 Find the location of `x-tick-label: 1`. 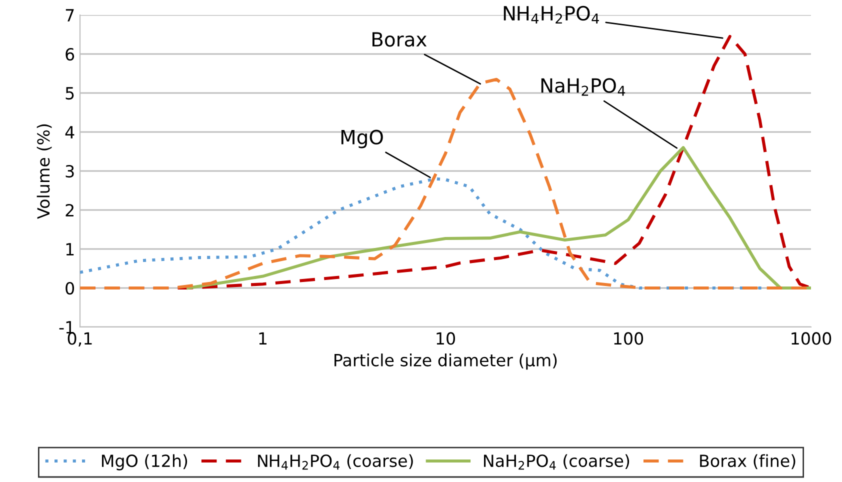

x-tick-label: 1 is located at coordinates (263, 338).